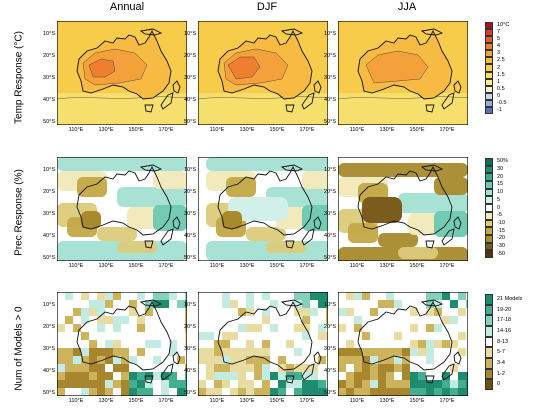  I want to click on column-title-djf: DJF, so click(267, 7).